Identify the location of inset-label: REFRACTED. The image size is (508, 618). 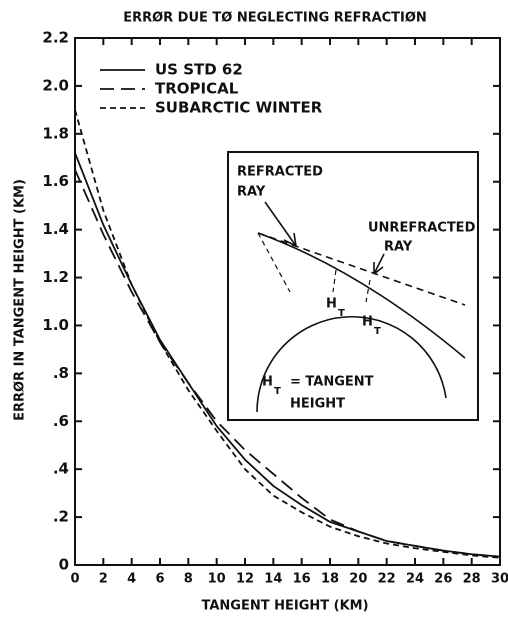
(280, 172).